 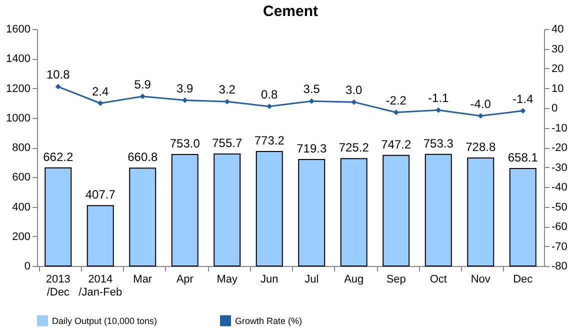 I want to click on data-label: 3.5, so click(x=311, y=89).